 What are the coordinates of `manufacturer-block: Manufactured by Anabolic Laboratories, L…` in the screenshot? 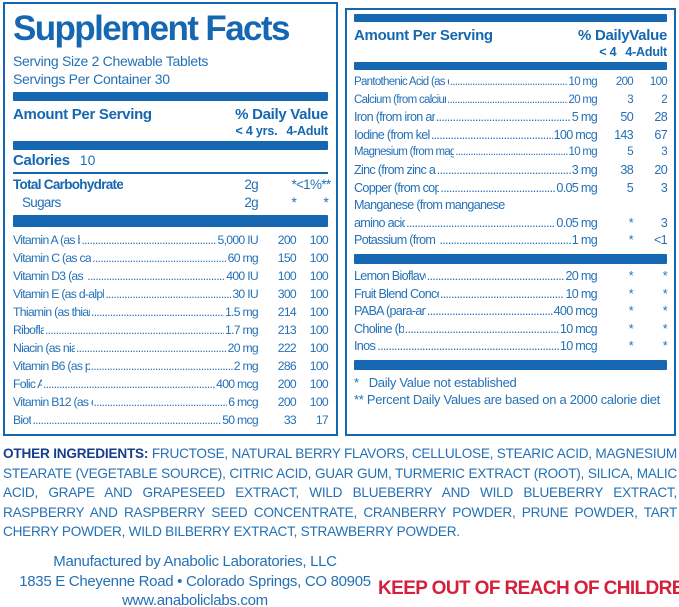 It's located at (195, 579).